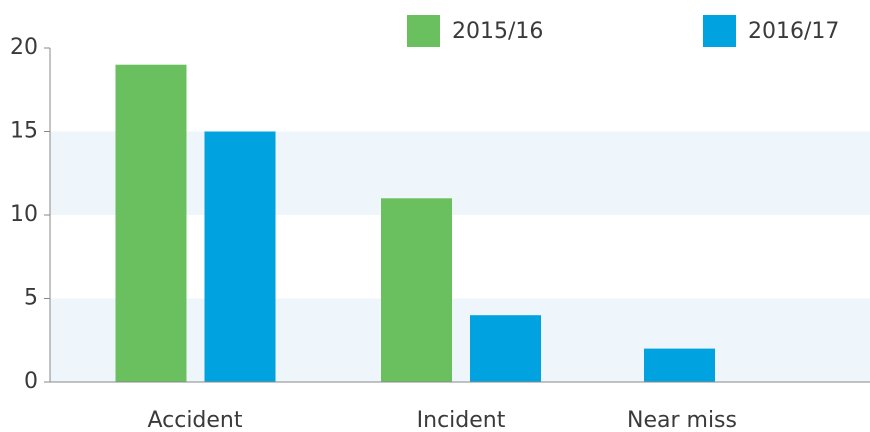  I want to click on legend-label: 2015/16, so click(497, 31).